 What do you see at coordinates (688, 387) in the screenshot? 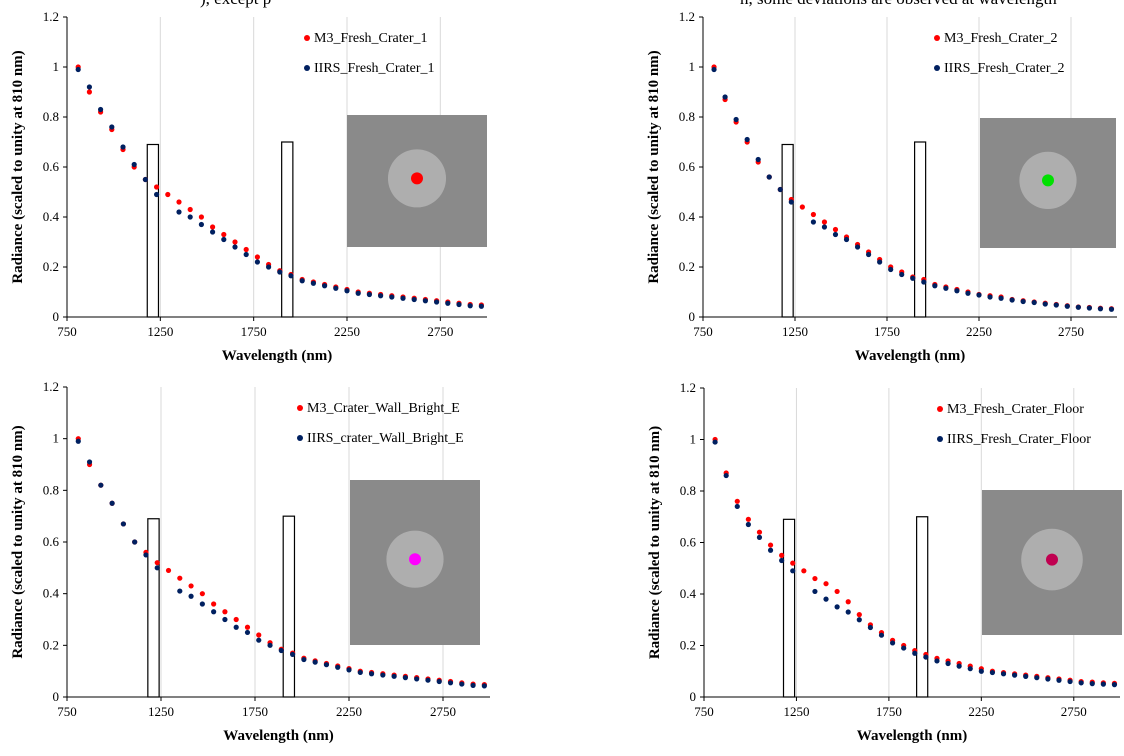
I see `y-tick-label: 1.2` at bounding box center [688, 387].